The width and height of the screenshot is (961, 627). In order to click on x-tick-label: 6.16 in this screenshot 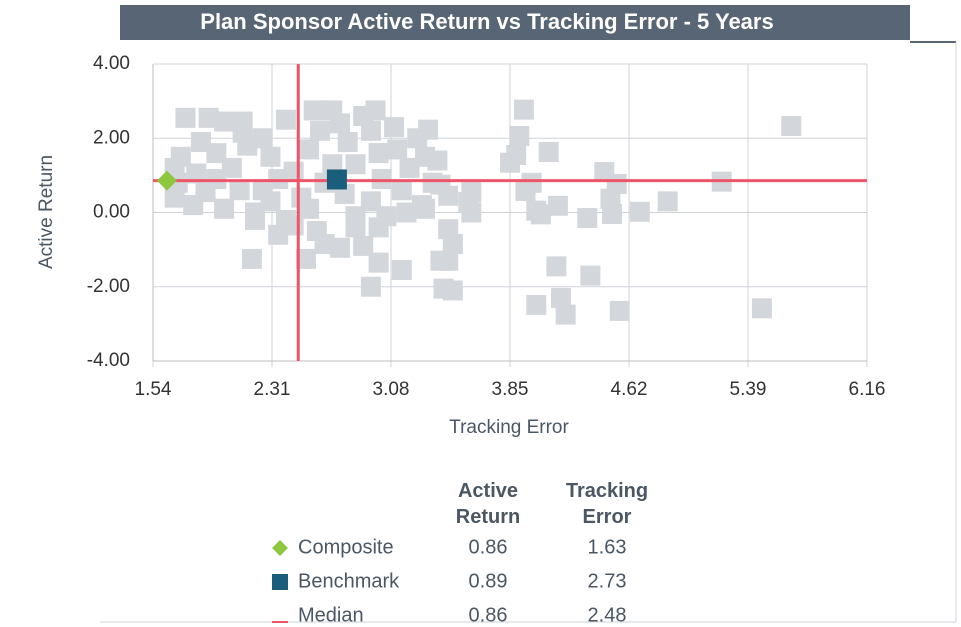, I will do `click(867, 389)`.